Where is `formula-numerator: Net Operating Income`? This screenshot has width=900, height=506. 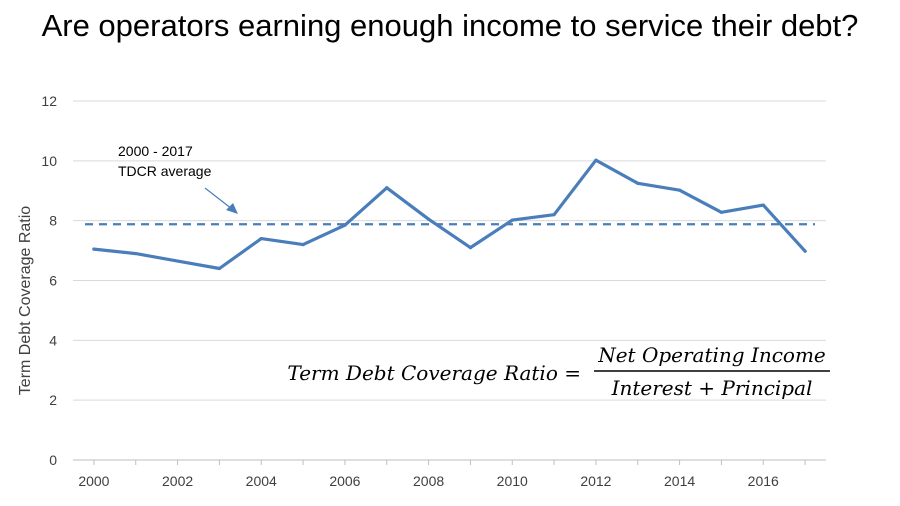
formula-numerator: Net Operating Income is located at coordinates (711, 355).